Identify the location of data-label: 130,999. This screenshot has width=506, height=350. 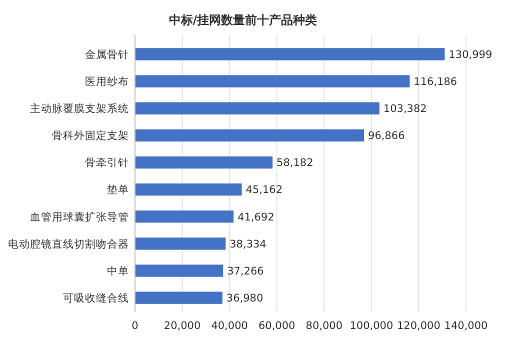
(470, 54).